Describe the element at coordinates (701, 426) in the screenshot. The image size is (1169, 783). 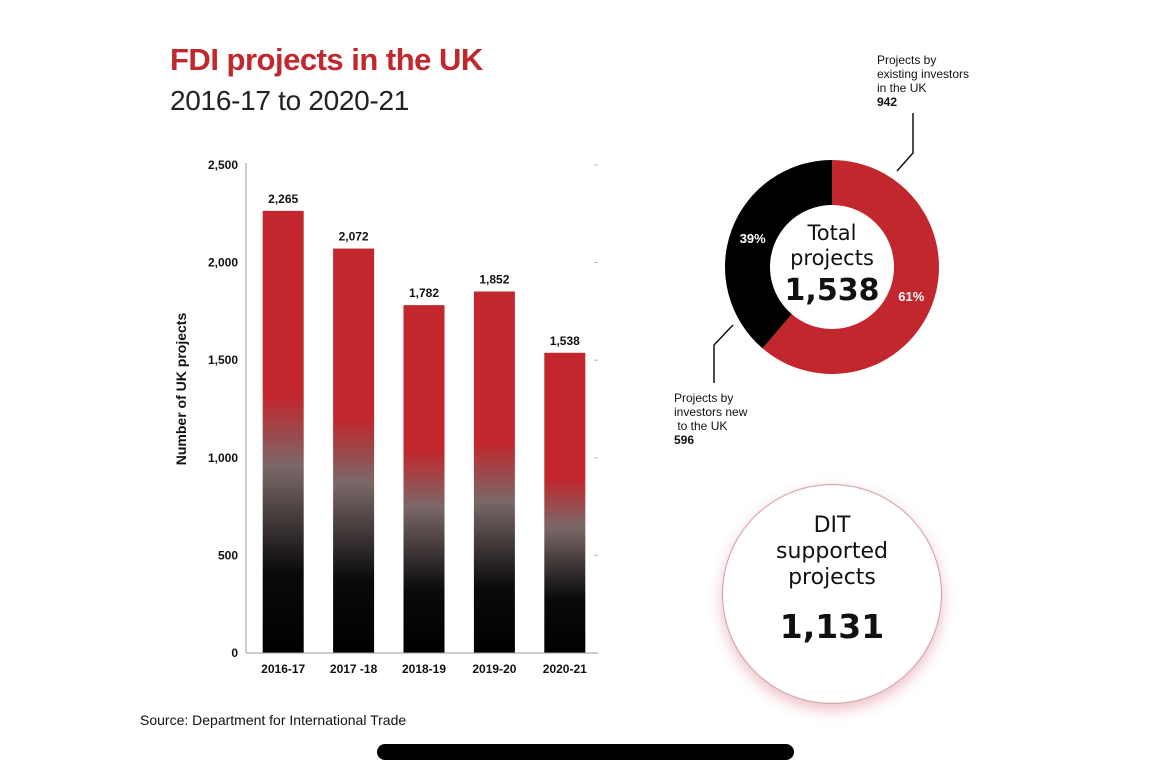
I see `callout-new-line-3: to the UK` at that location.